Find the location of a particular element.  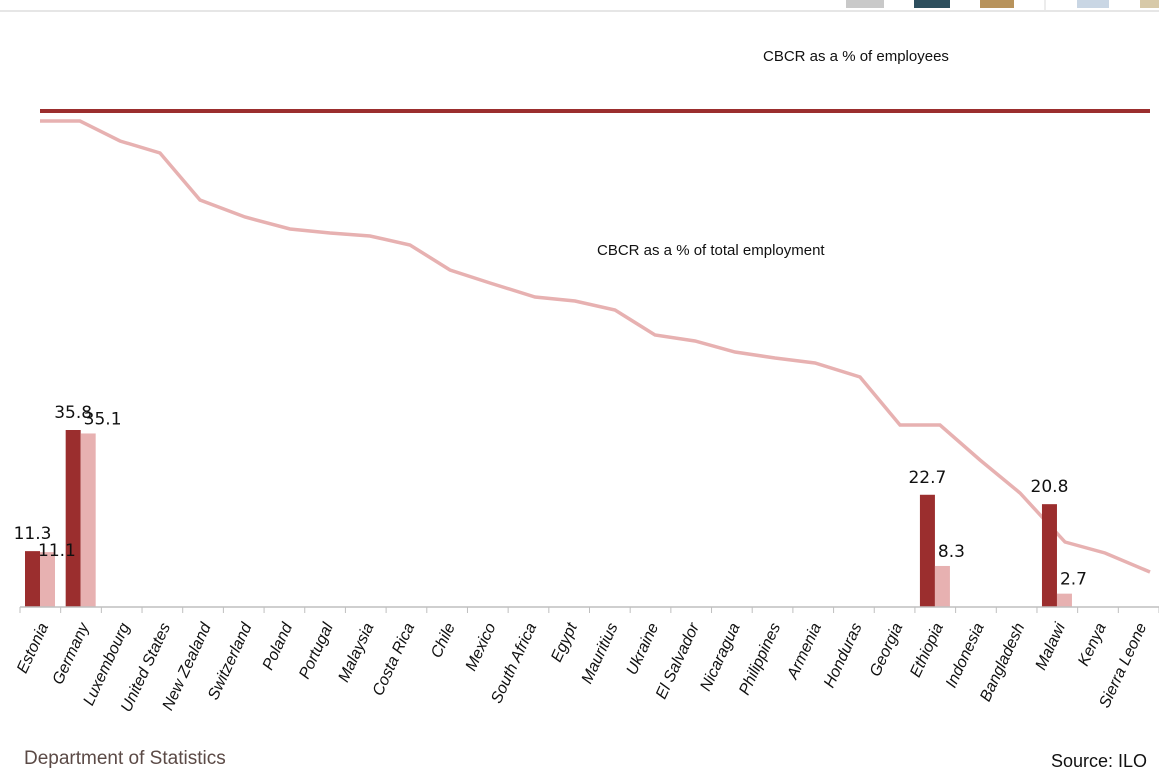

employees-value-label: 35.8 is located at coordinates (73, 413).